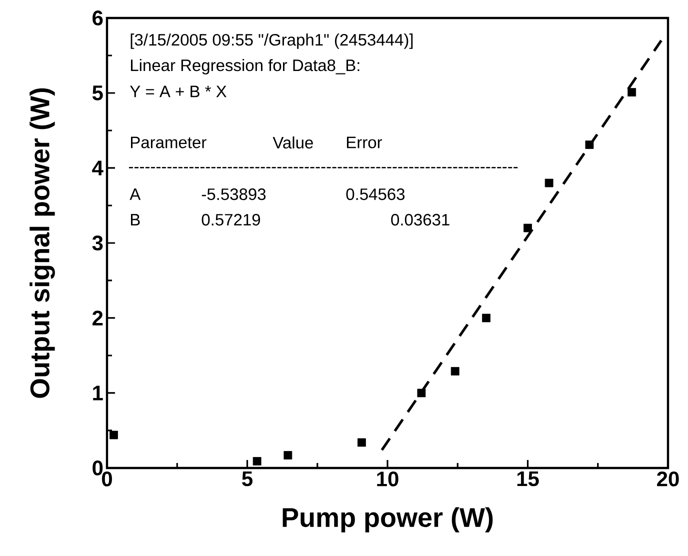  Describe the element at coordinates (98, 393) in the screenshot. I see `y-tick-label: 1` at that location.